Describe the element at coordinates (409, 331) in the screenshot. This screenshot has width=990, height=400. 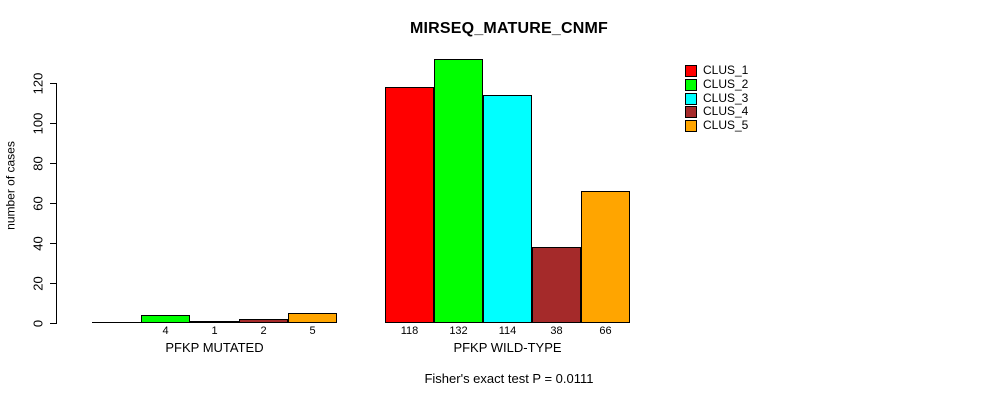
I see `bar-value-label: 118` at that location.